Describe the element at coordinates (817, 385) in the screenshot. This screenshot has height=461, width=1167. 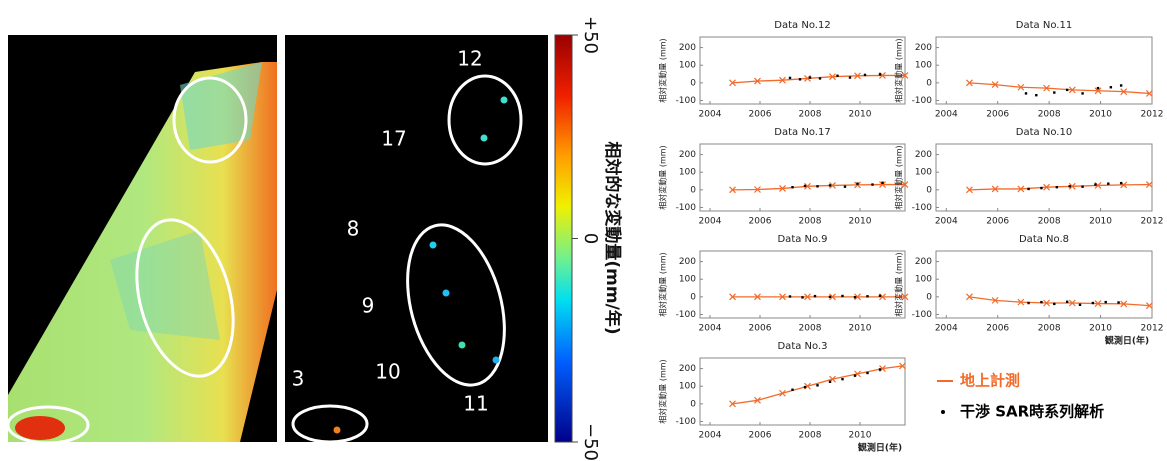
I see `ground-line` at that location.